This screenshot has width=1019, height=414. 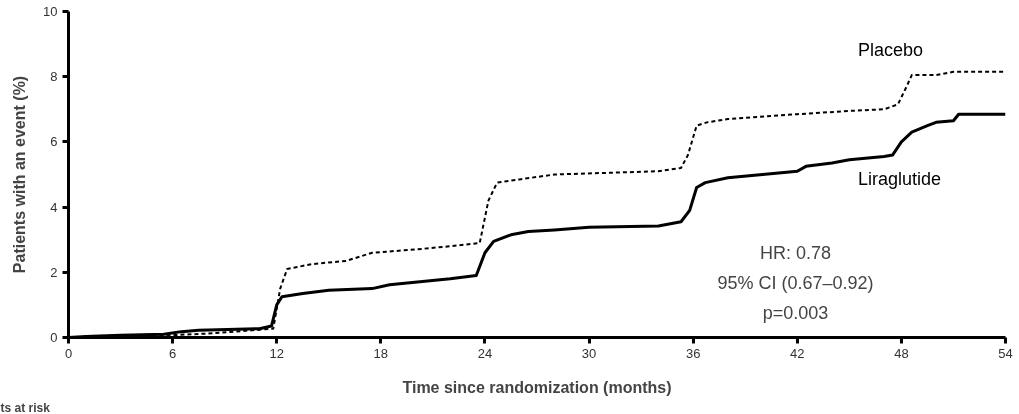 What do you see at coordinates (25, 407) in the screenshot?
I see `text: ts at risk` at bounding box center [25, 407].